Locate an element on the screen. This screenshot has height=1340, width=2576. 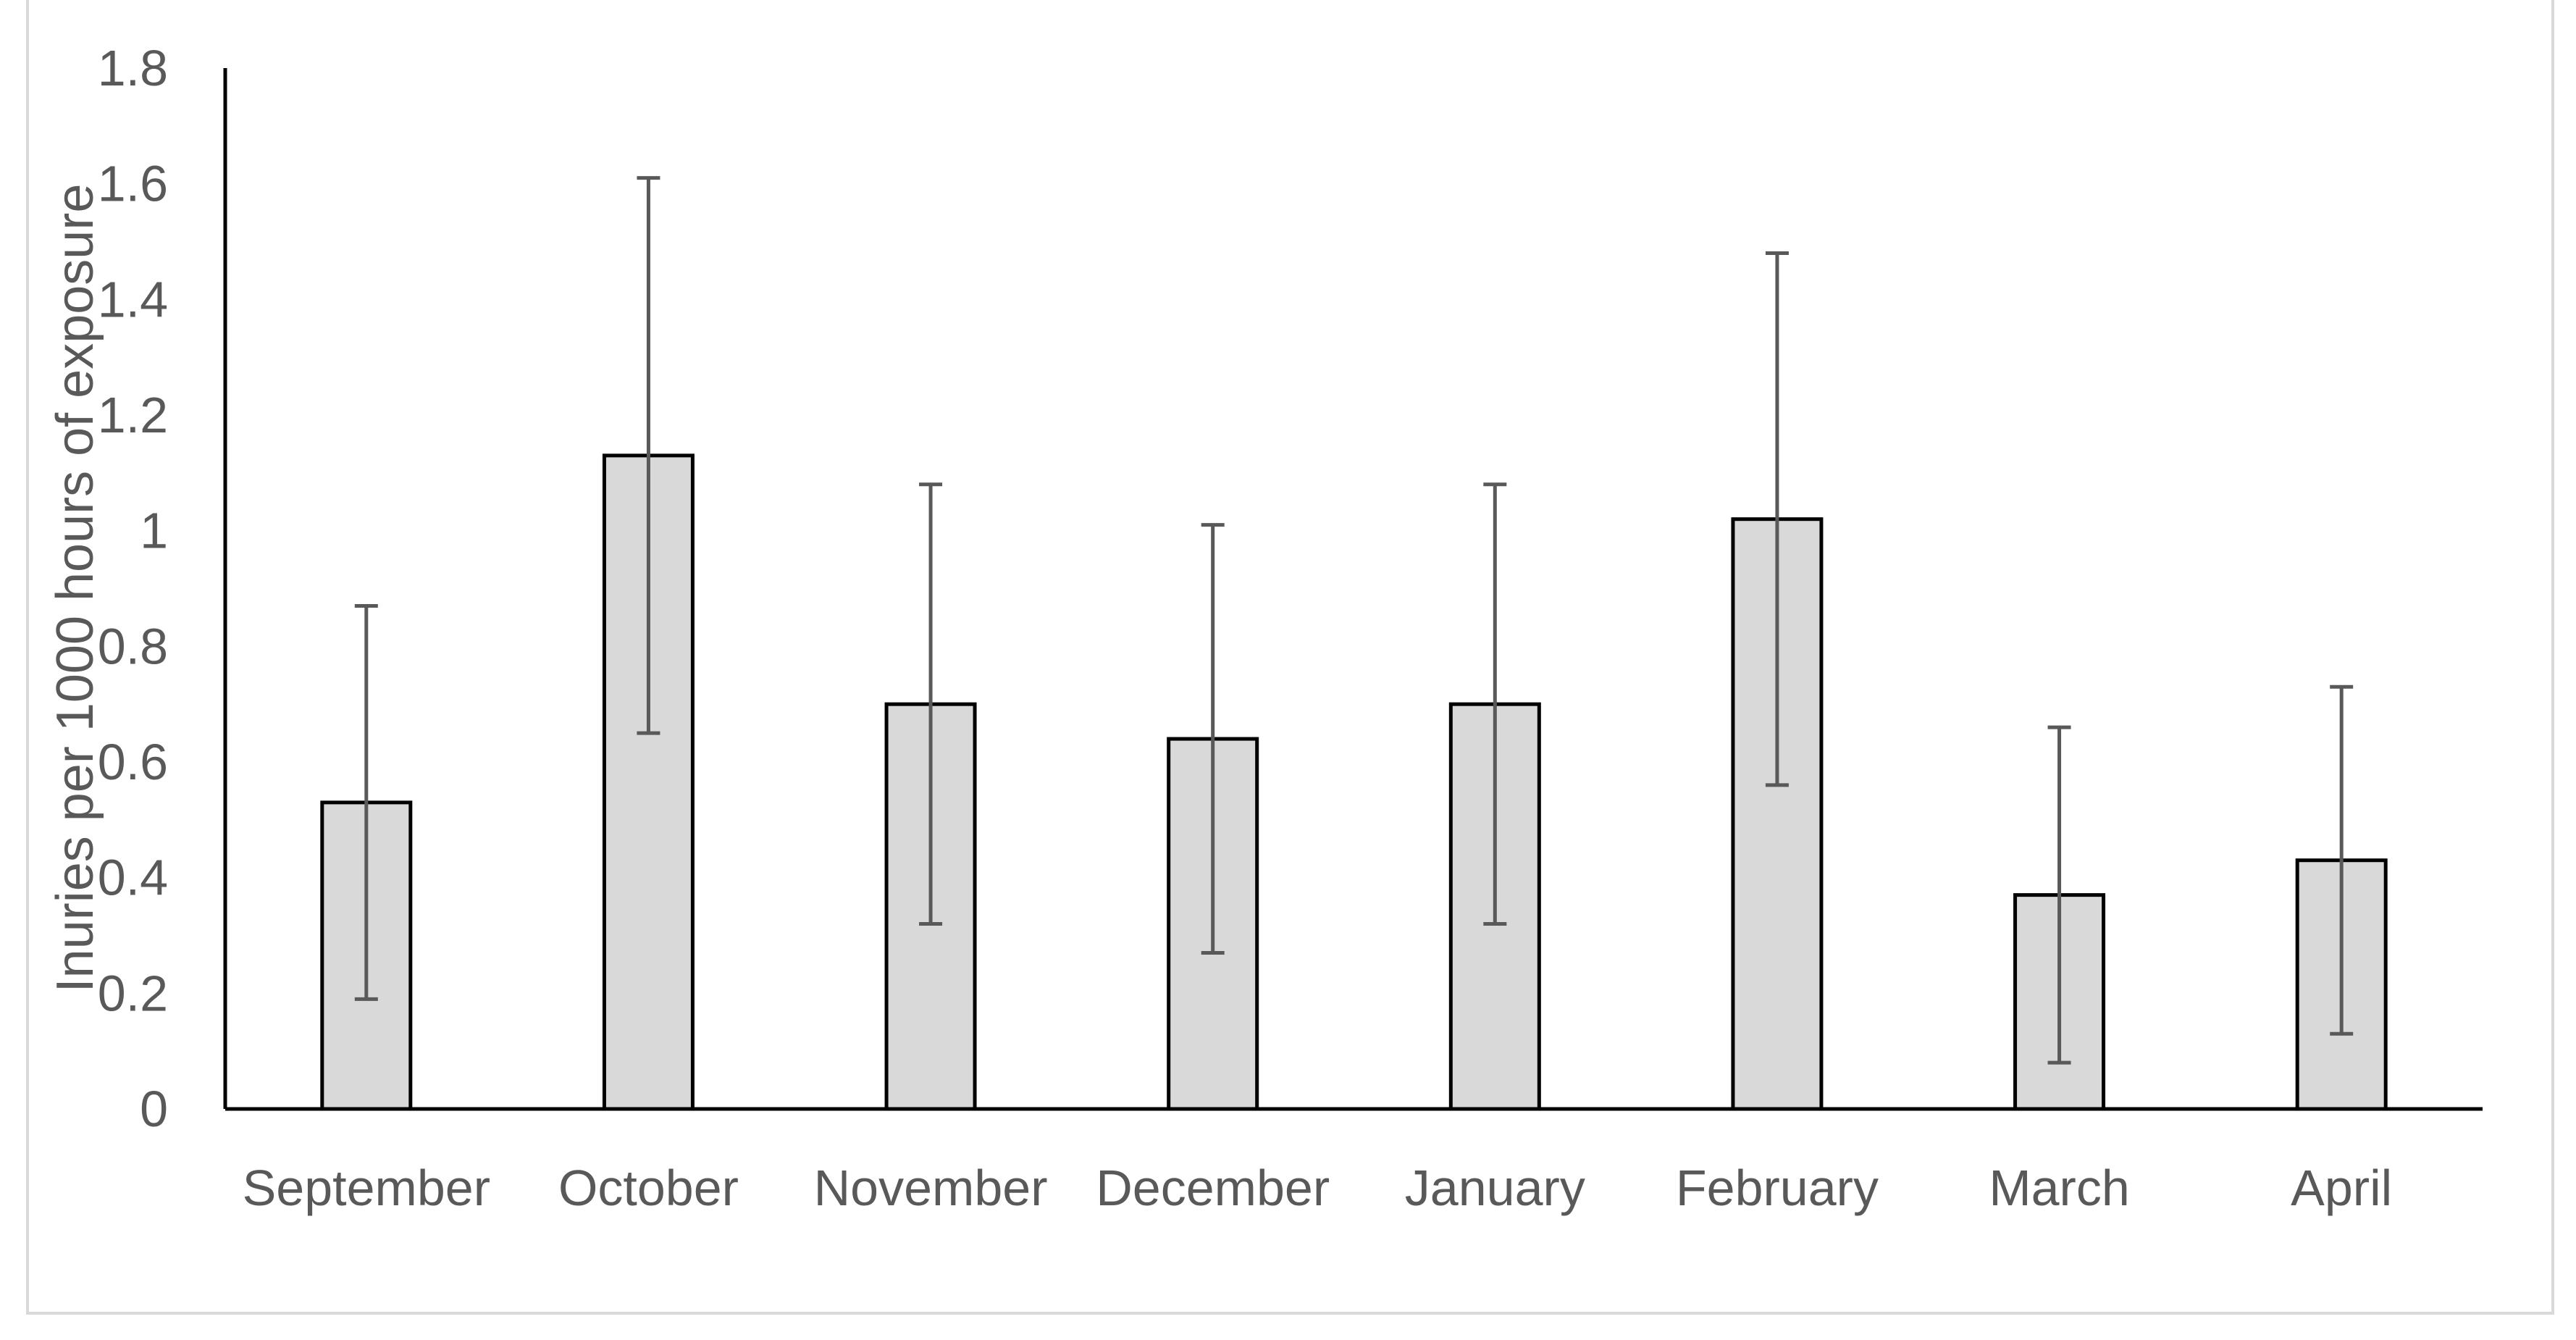
y-tick-label: 0 is located at coordinates (154, 1109).